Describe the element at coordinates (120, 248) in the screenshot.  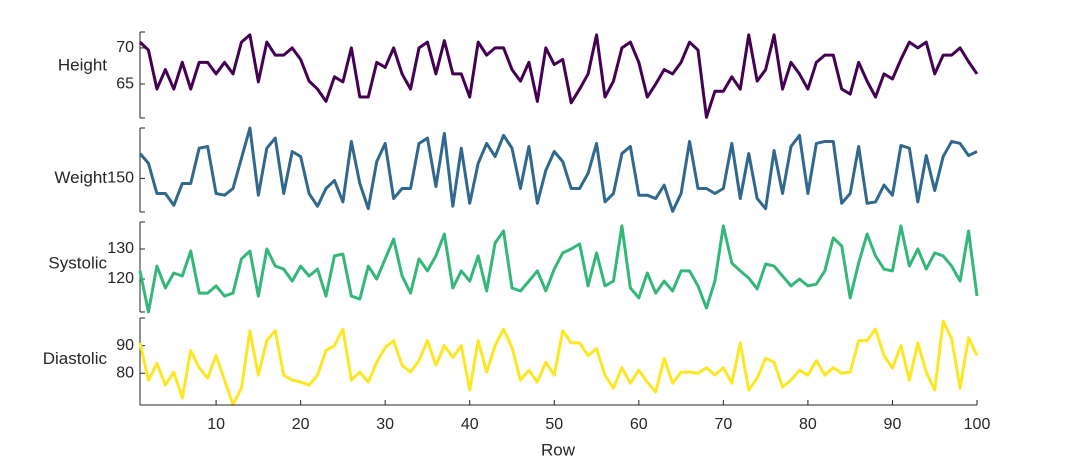
I see `y-tick-label: 130` at that location.